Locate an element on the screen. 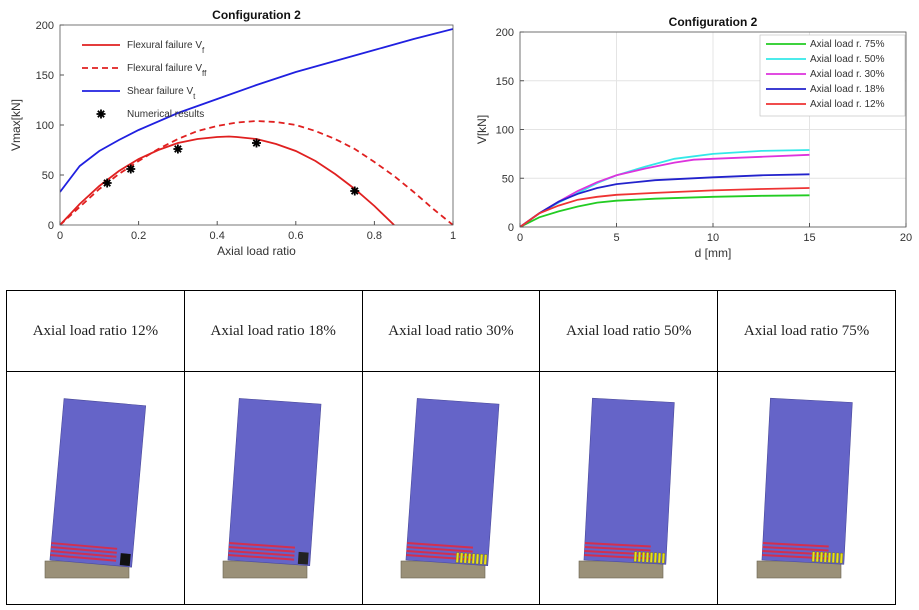  legend-label: Flexural failure Vf is located at coordinates (166, 47).